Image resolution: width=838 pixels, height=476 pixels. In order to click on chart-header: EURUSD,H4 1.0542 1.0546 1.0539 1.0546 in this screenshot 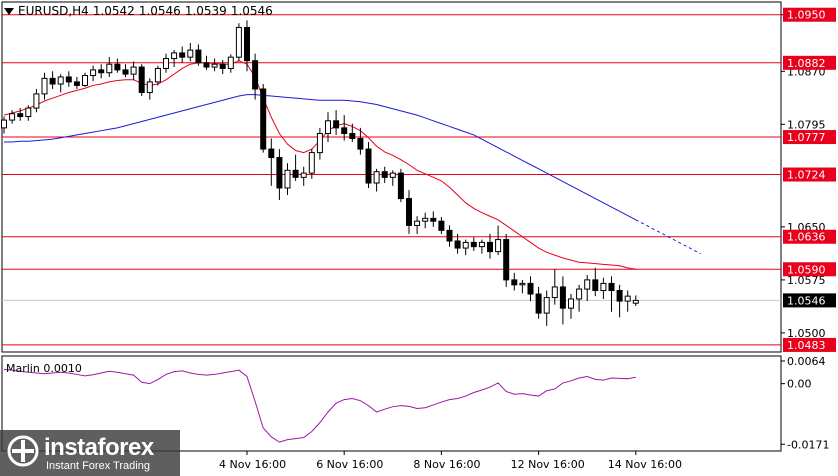, I will do `click(140, 11)`.